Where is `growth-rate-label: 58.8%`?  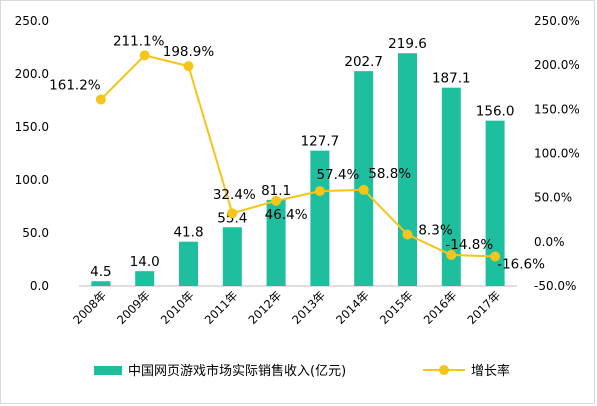
growth-rate-label: 58.8% is located at coordinates (389, 174).